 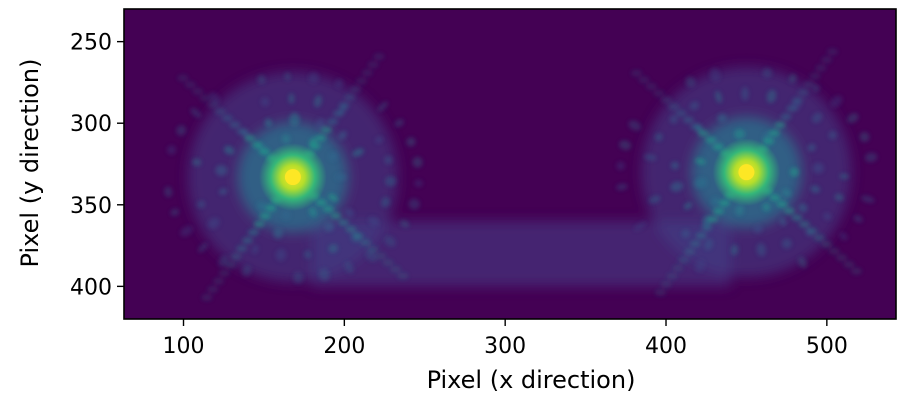 I want to click on y-tick-label: 350, so click(x=91, y=206).